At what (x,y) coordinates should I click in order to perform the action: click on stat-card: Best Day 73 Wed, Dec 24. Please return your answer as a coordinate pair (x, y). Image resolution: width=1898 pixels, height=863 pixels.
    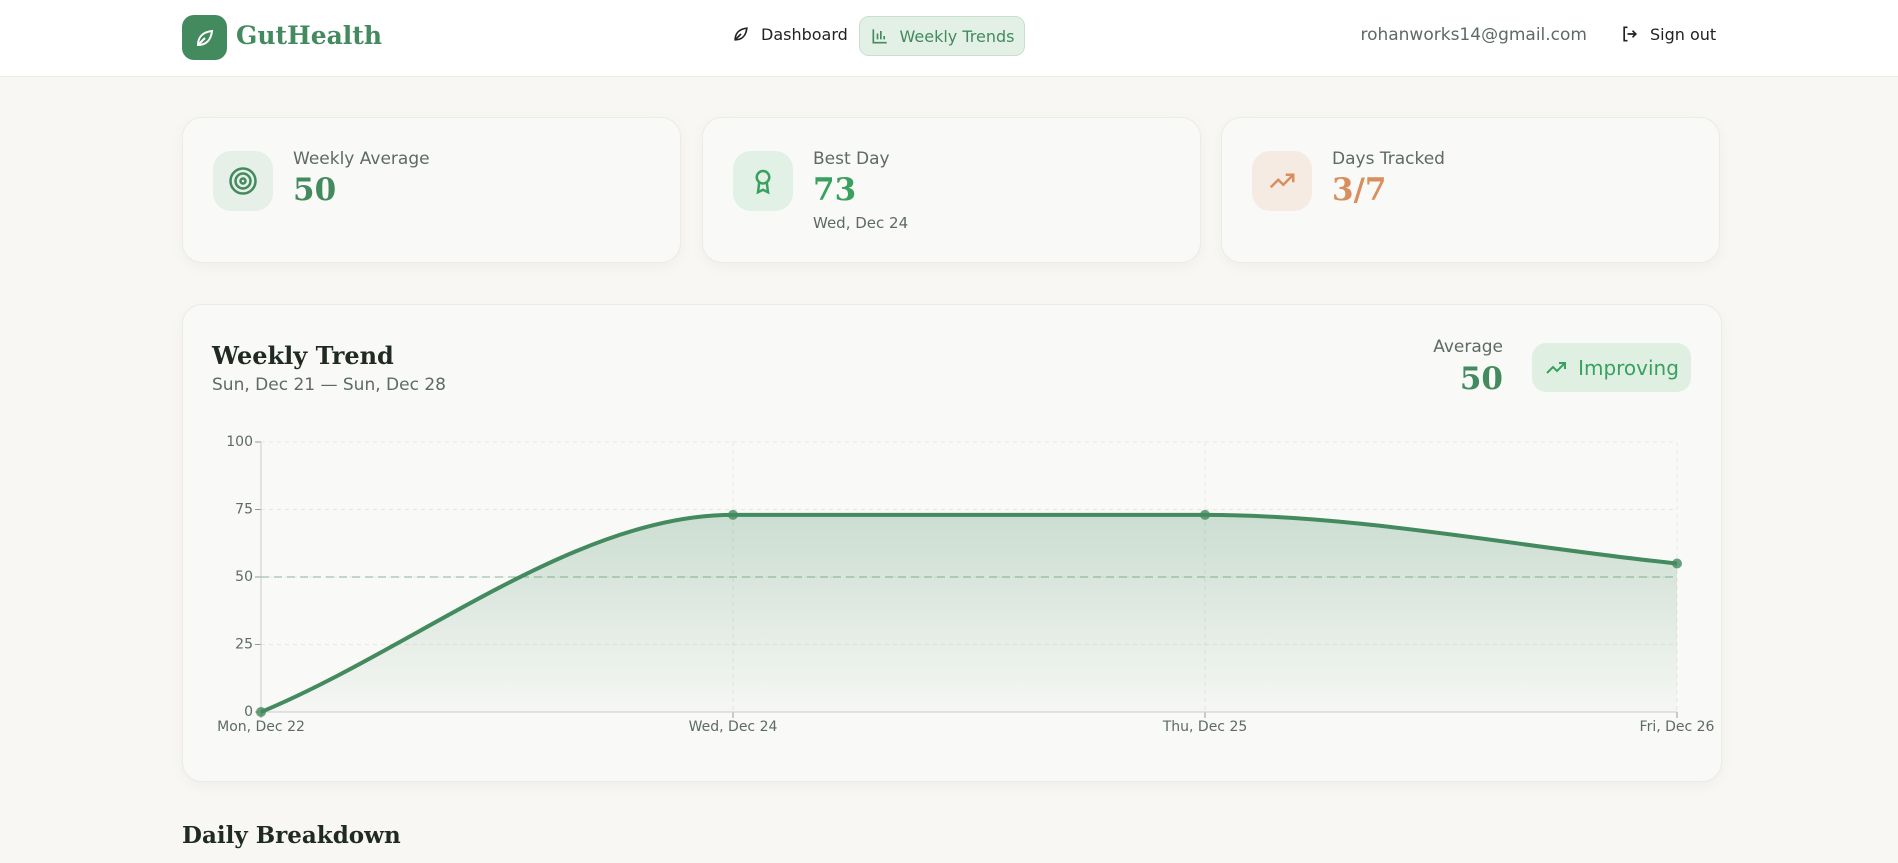
    Looking at the image, I should click on (951, 190).